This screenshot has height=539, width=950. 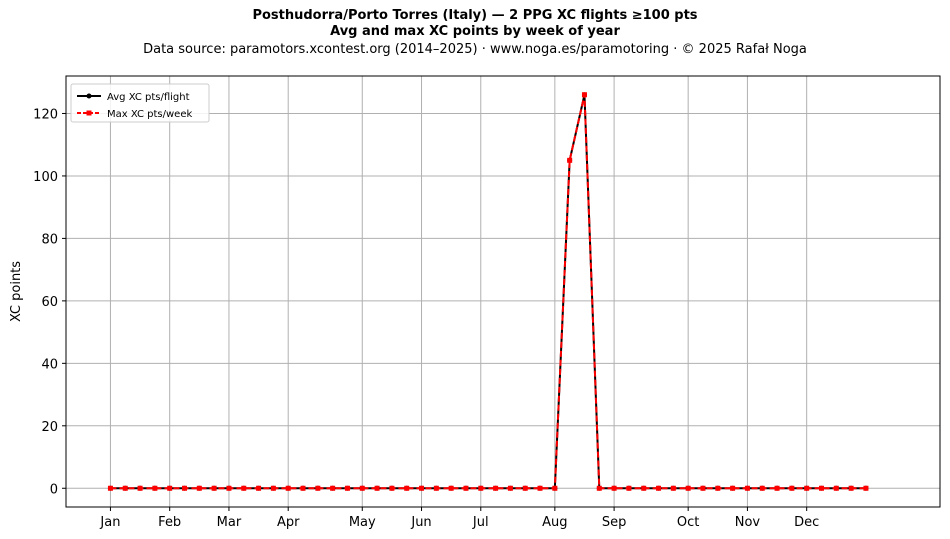 I want to click on y-tick-label: 60, so click(x=49, y=302).